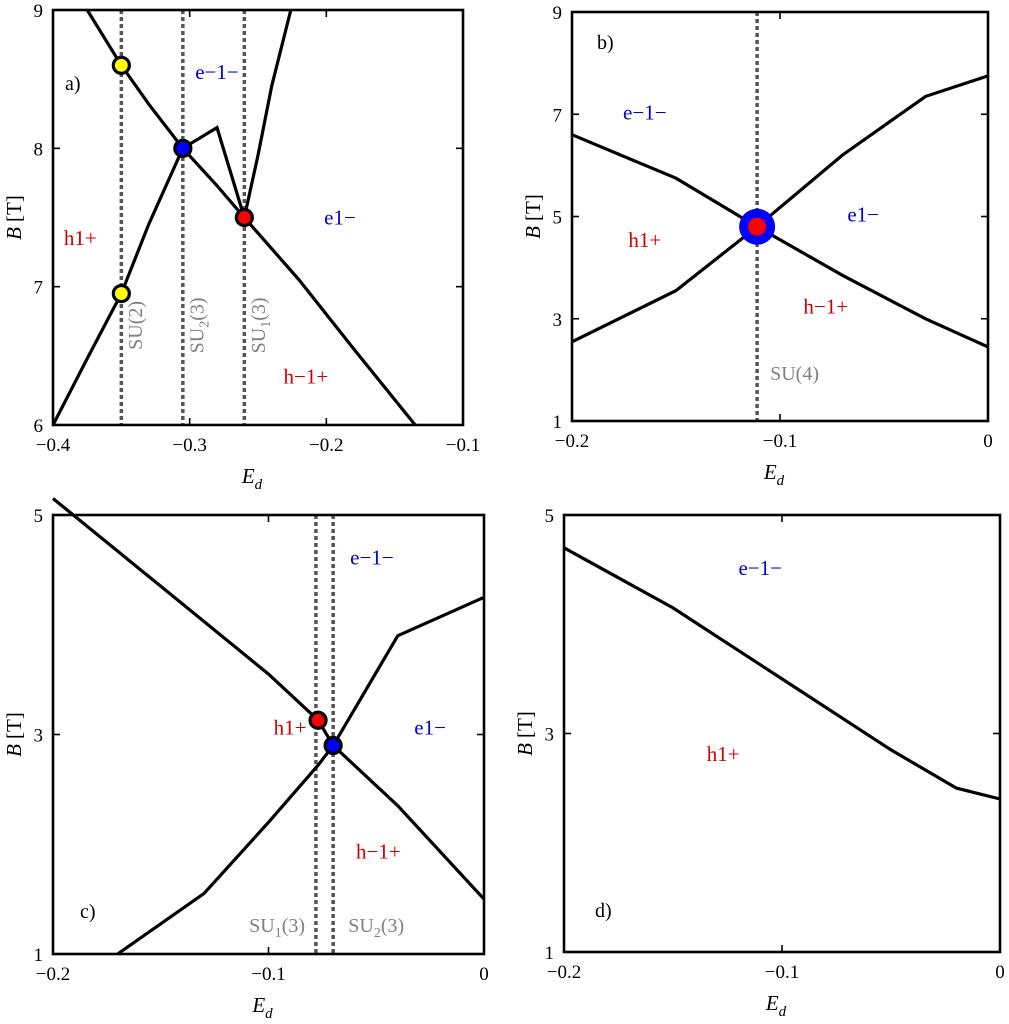 This screenshot has width=1009, height=1024. What do you see at coordinates (603, 911) in the screenshot?
I see `panel-label: d)` at bounding box center [603, 911].